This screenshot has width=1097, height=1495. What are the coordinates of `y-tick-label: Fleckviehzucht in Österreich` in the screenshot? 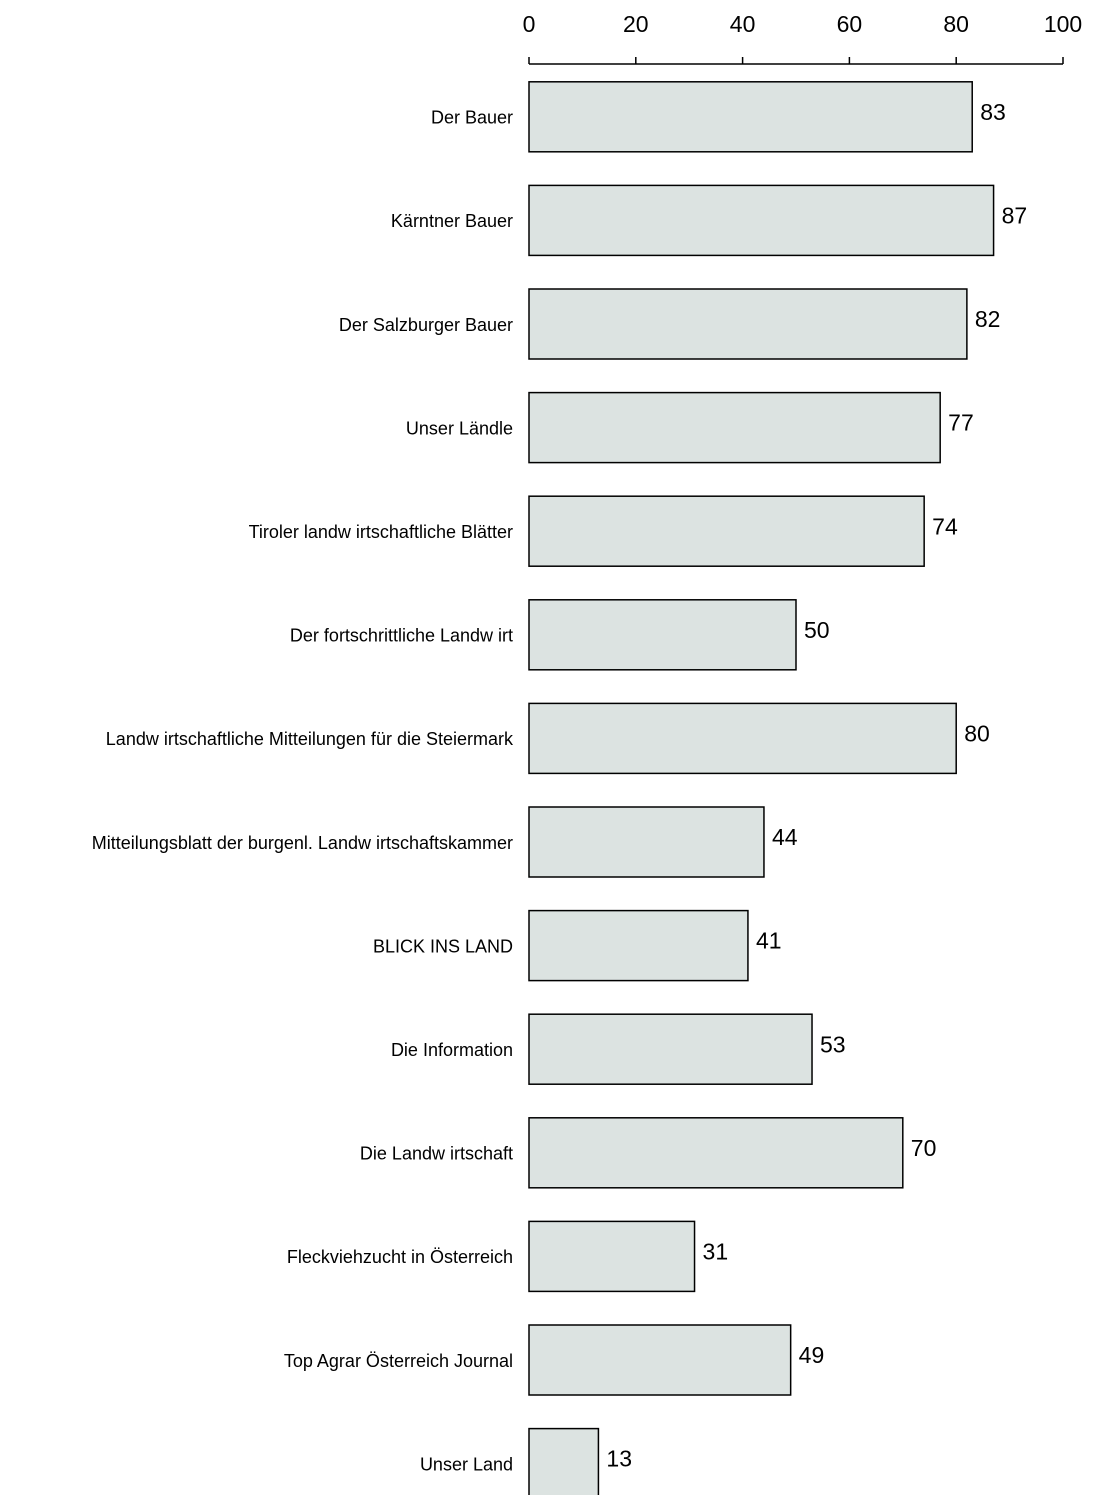 It's located at (400, 1257).